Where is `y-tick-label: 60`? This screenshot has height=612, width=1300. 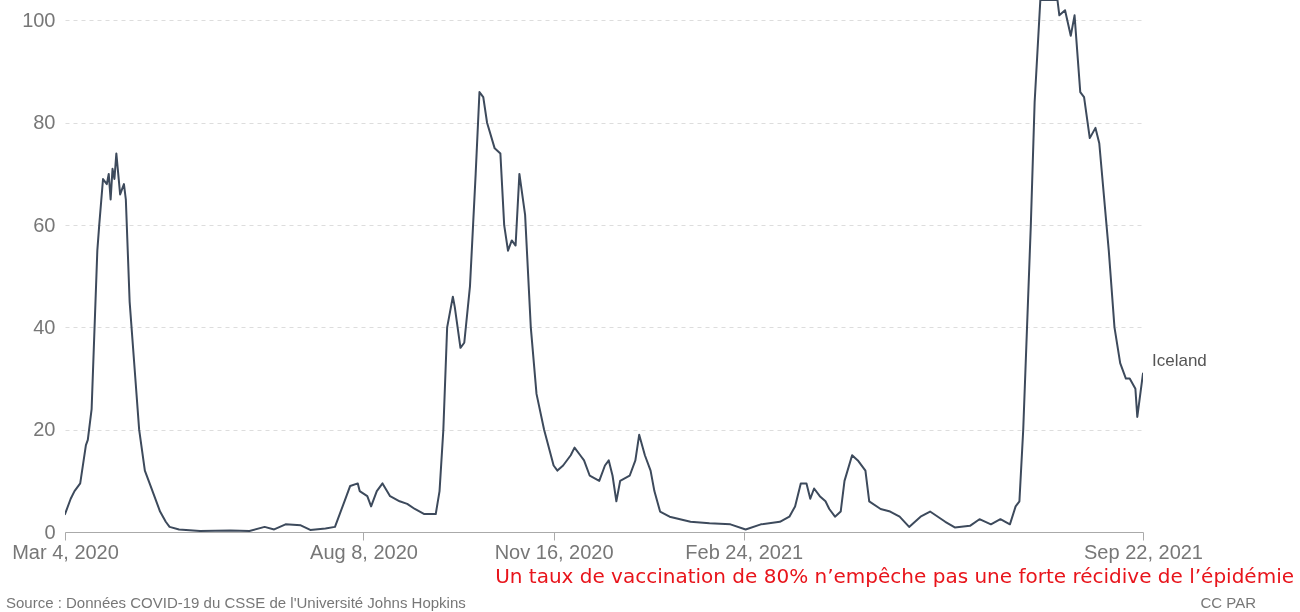
y-tick-label: 60 is located at coordinates (44, 224).